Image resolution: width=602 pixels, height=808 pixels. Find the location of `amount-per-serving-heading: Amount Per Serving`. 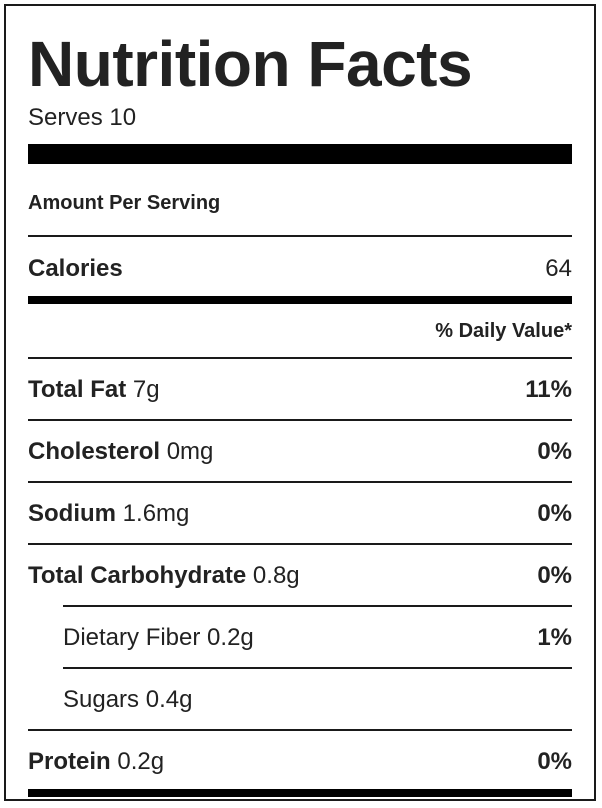

amount-per-serving-heading: Amount Per Serving is located at coordinates (124, 203).